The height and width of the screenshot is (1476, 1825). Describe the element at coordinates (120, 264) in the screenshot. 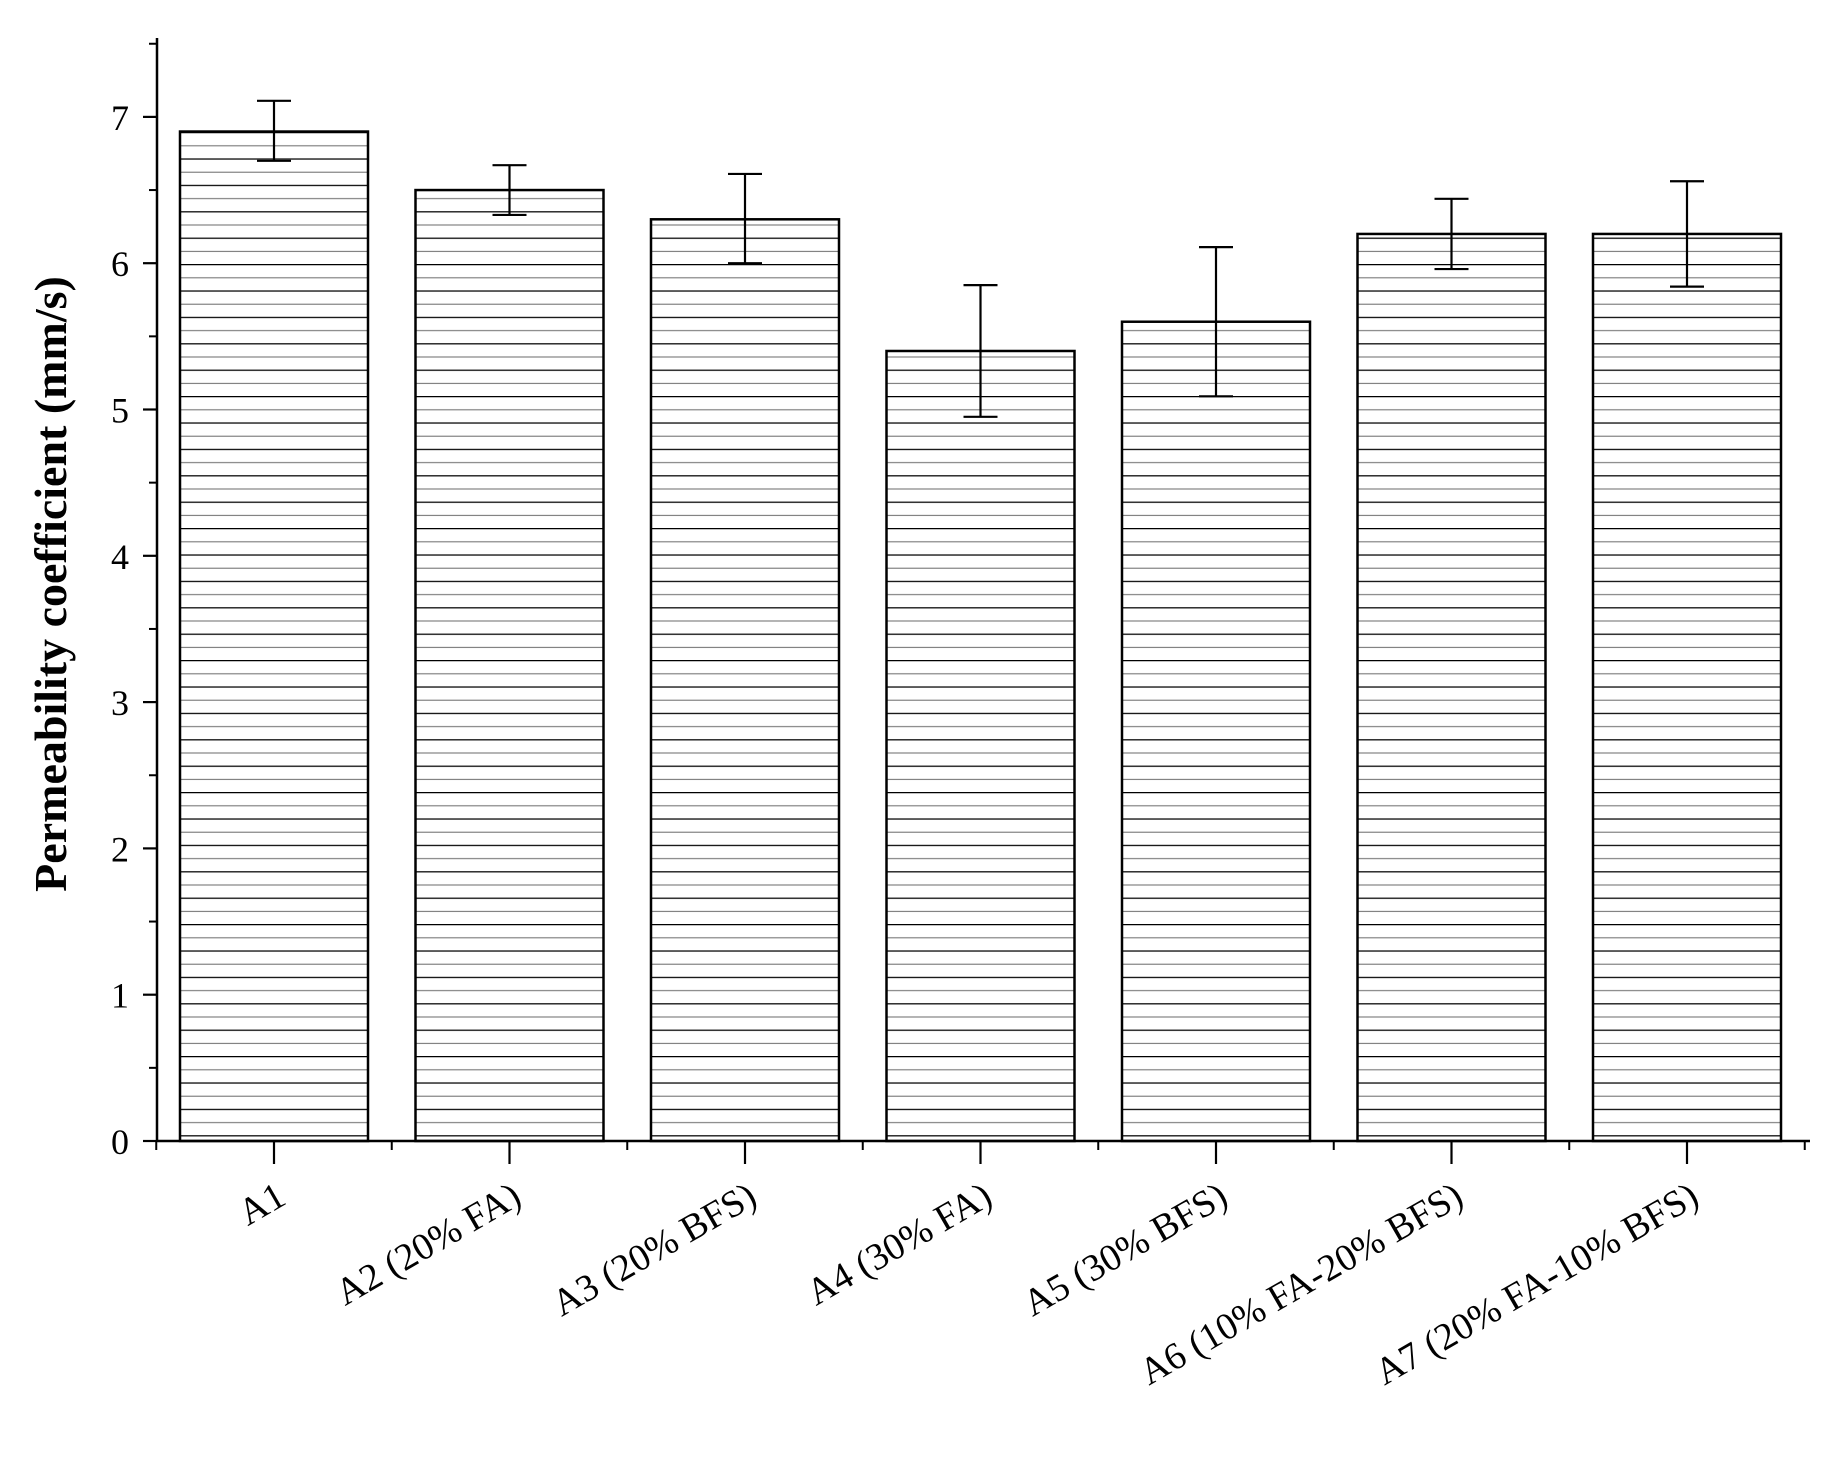

I see `y-tick-label: 6` at that location.